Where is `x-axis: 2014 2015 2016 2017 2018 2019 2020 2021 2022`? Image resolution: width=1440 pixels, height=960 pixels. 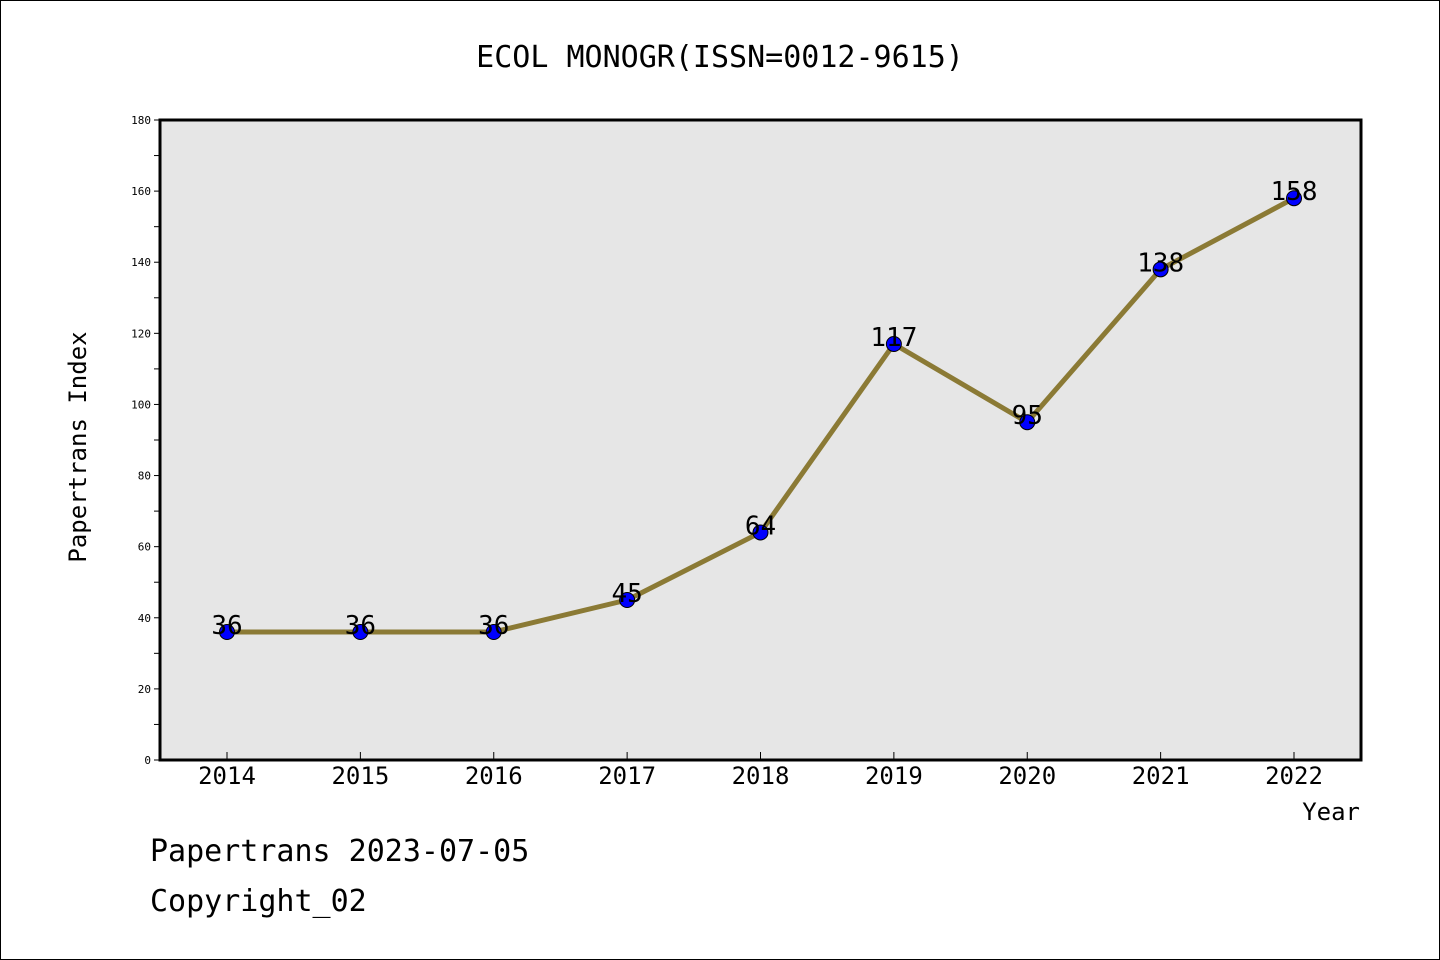 x-axis: 2014 2015 2016 2017 2018 2019 2020 2021 2022 is located at coordinates (760, 771).